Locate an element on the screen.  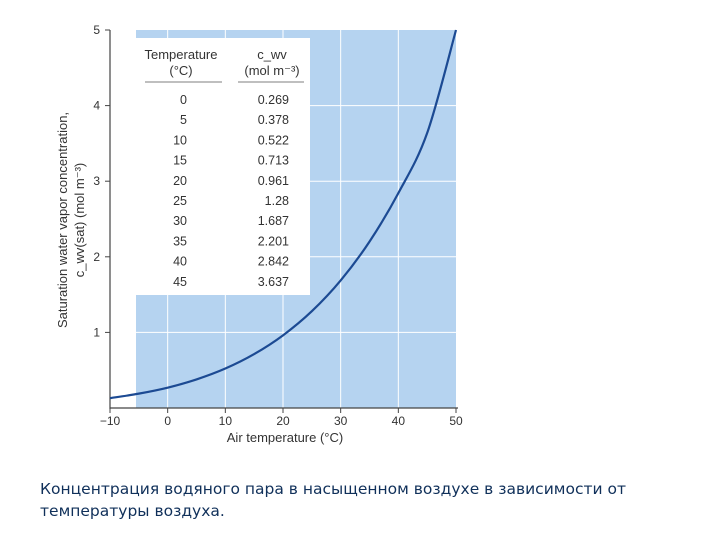
table-cell-temperature: 10 is located at coordinates (180, 140).